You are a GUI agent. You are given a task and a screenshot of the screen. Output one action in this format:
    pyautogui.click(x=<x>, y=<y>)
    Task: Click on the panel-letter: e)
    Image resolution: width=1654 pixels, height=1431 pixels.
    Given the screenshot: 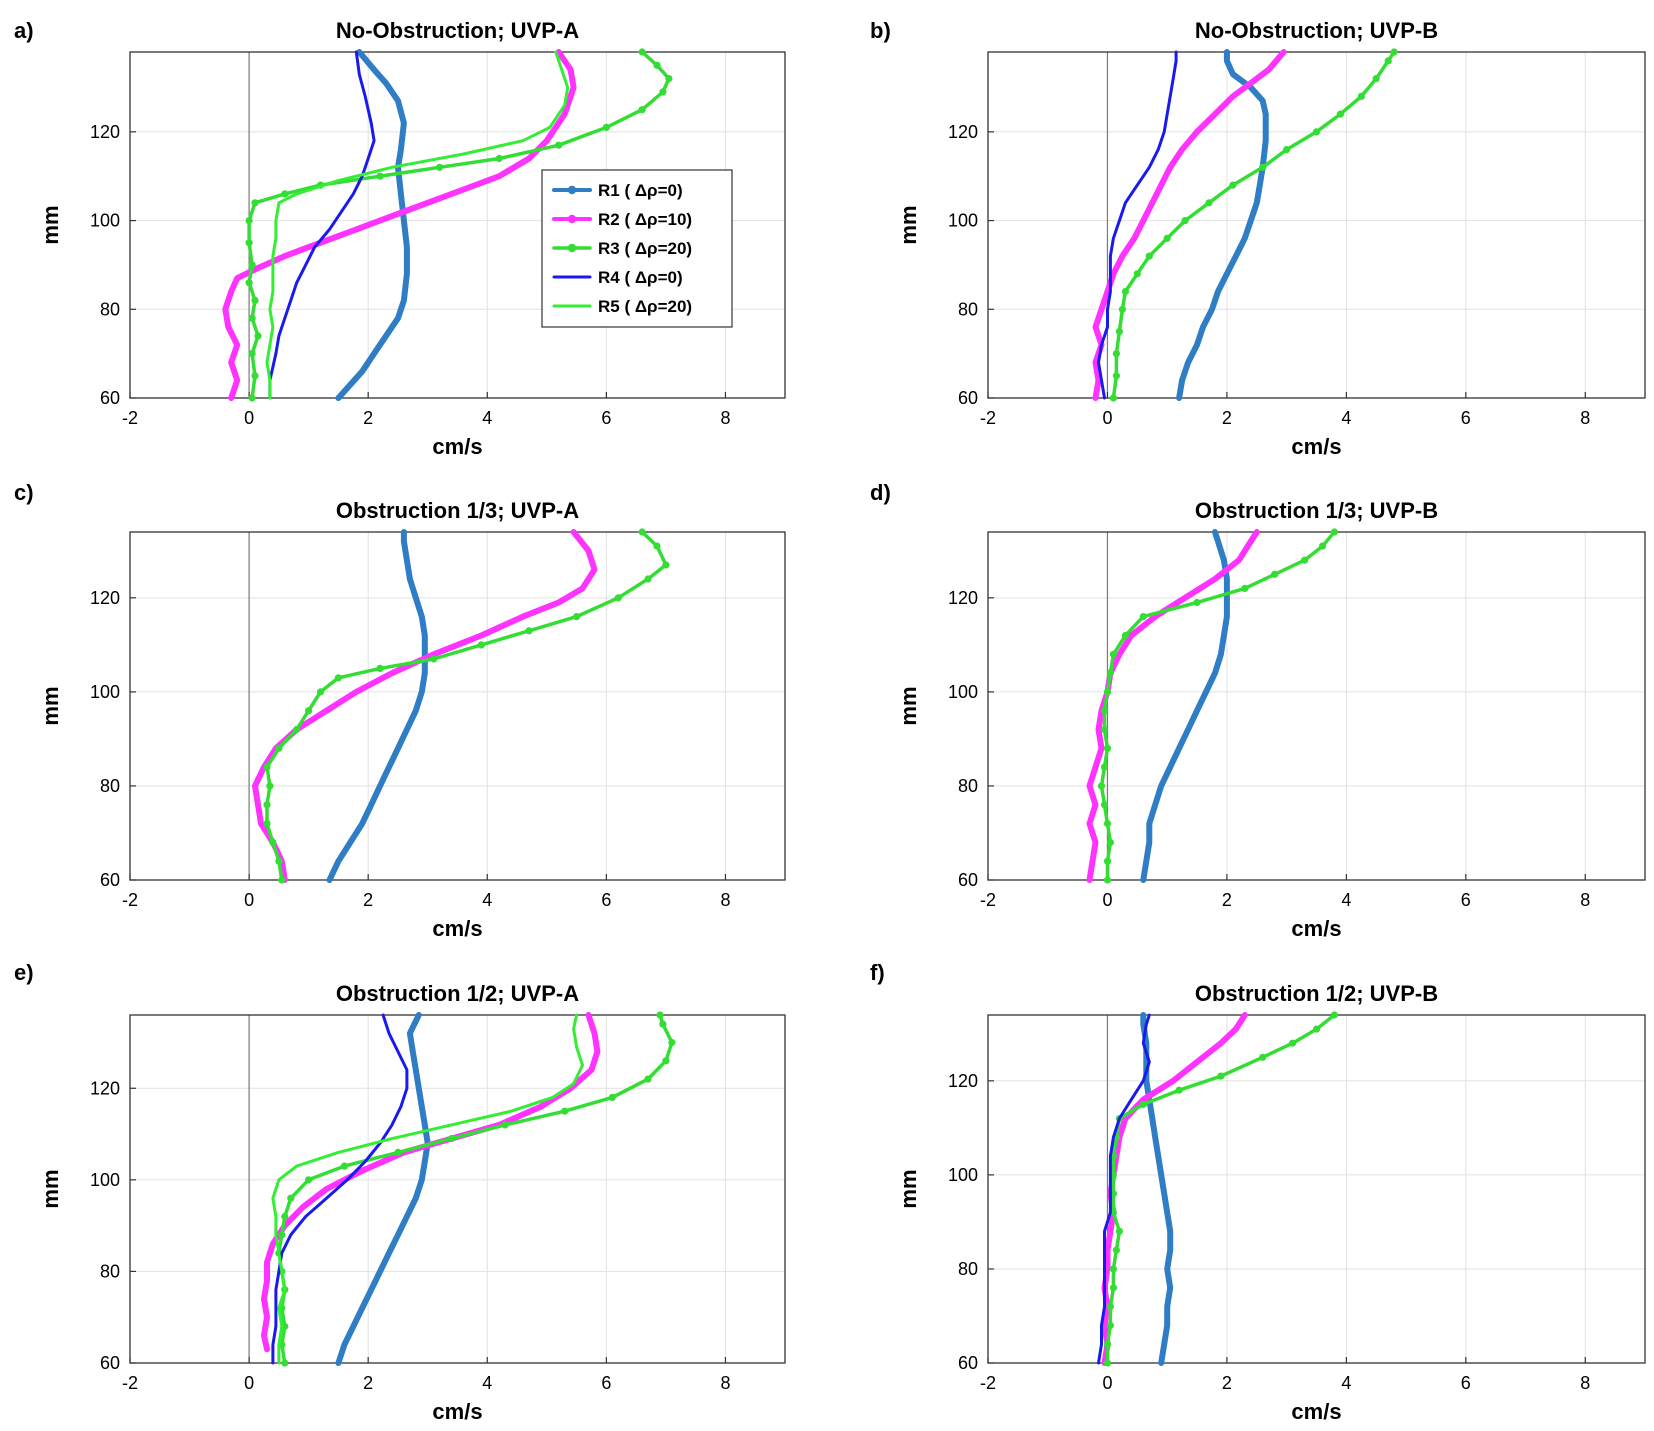 What is the action you would take?
    pyautogui.click(x=24, y=972)
    